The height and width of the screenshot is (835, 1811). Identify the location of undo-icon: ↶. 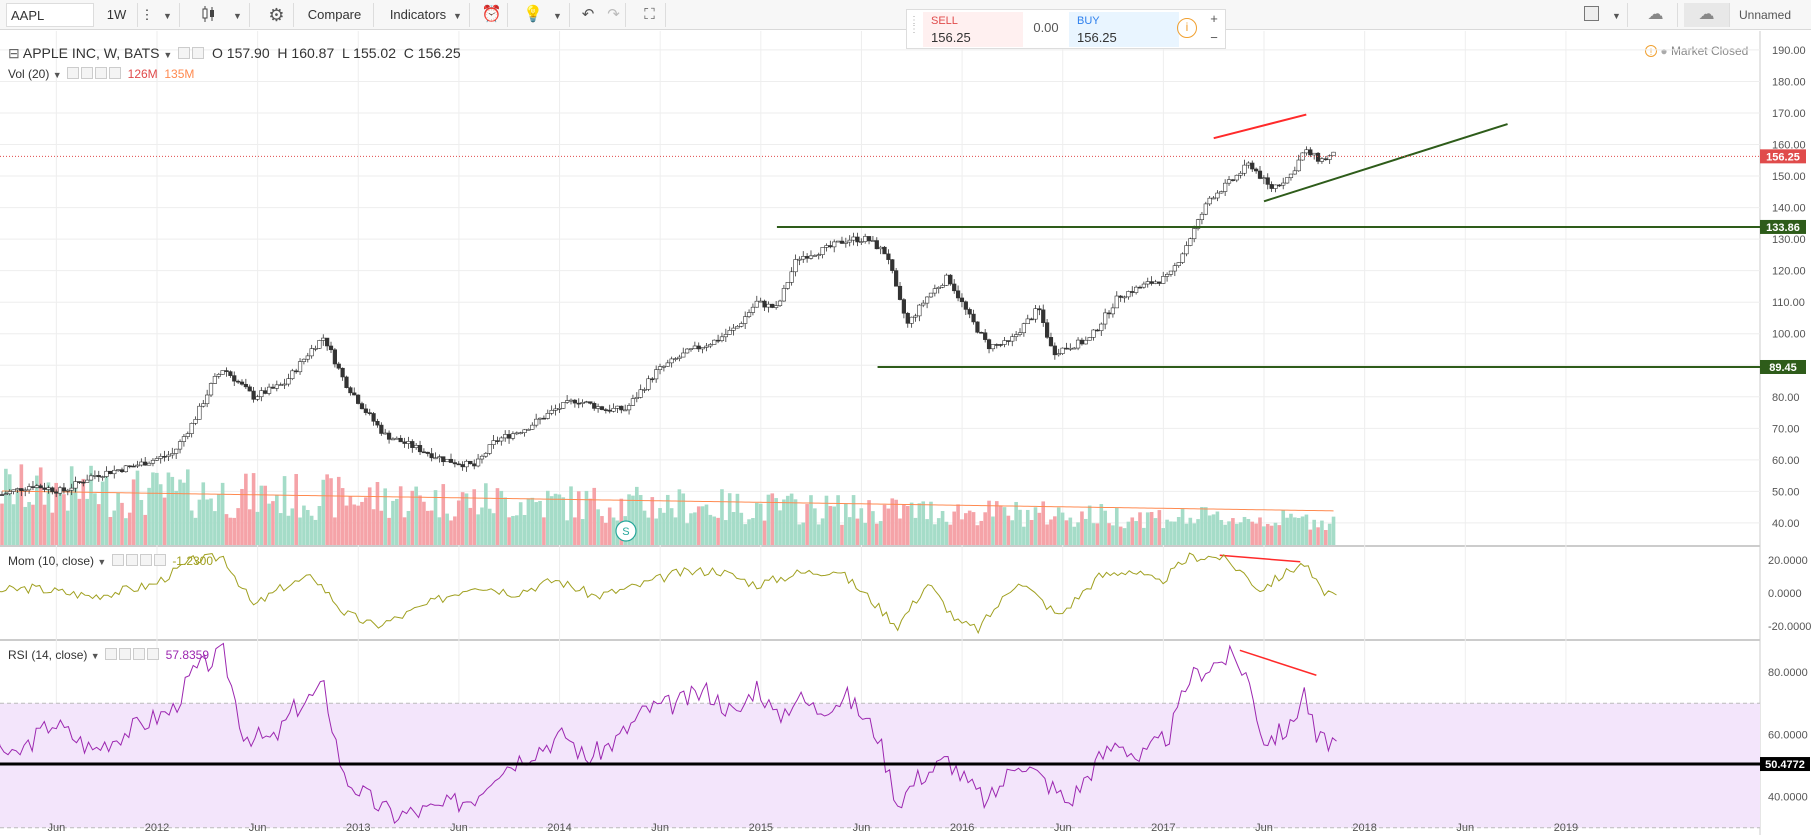
(588, 14).